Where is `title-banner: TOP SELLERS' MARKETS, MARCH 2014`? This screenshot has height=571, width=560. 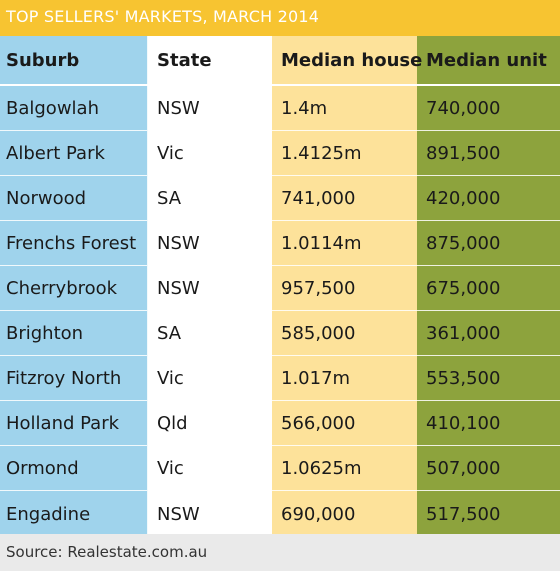
title-banner: TOP SELLERS' MARKETS, MARCH 2014 is located at coordinates (280, 18).